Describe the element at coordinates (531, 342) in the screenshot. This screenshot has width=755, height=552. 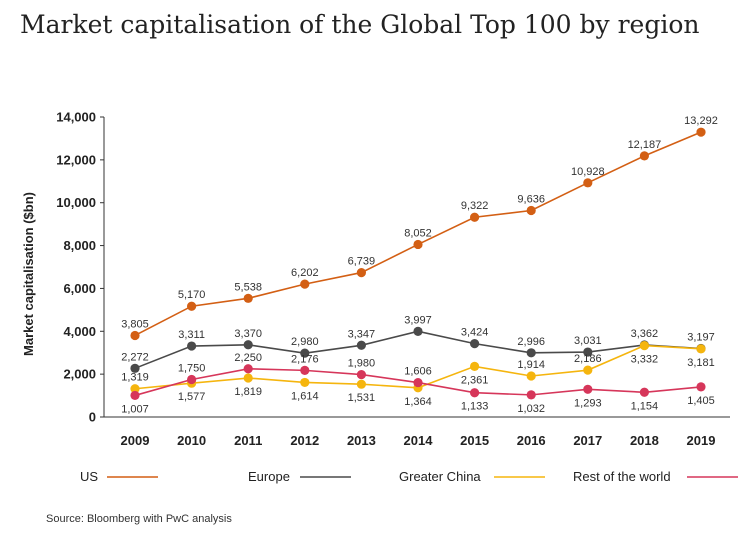
I see `data-label: 2,996` at that location.